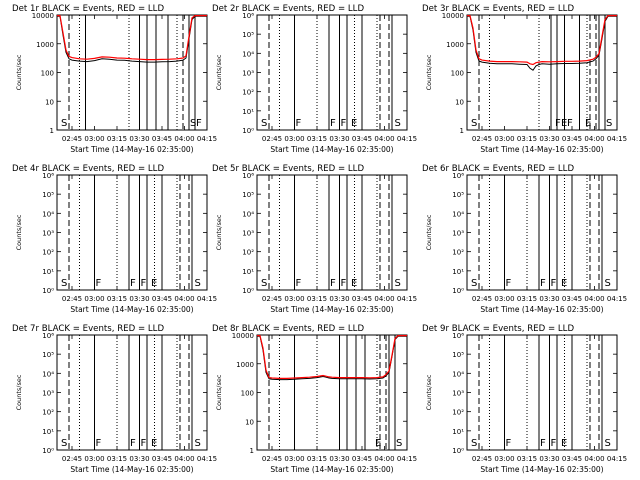  What do you see at coordinates (594, 299) in the screenshot?
I see `x-tick-label: 04:00` at bounding box center [594, 299].